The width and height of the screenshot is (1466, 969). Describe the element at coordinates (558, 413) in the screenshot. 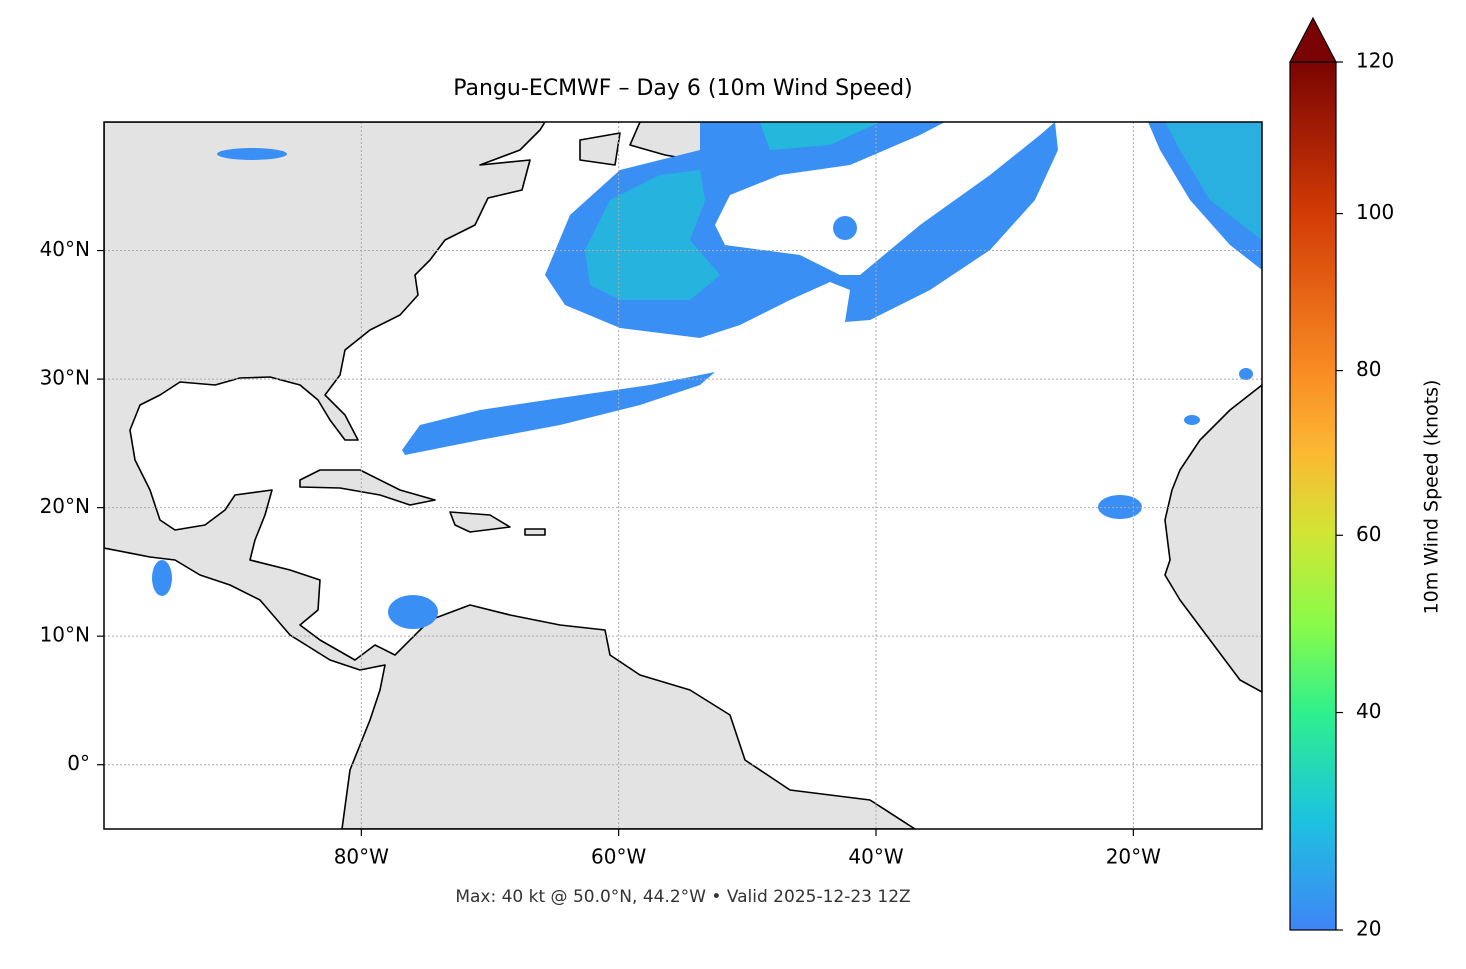

I see `wind-streak` at that location.